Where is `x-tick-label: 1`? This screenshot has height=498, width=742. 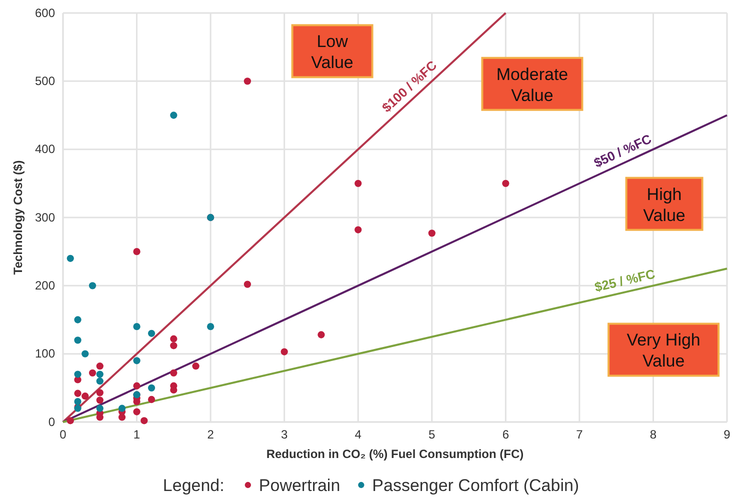
x-tick-label: 1 is located at coordinates (136, 435).